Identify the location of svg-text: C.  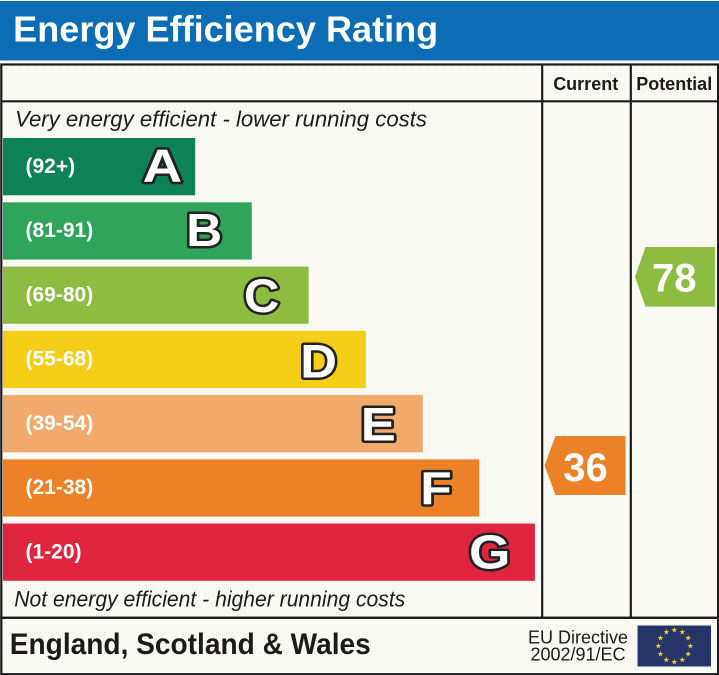
(261, 296).